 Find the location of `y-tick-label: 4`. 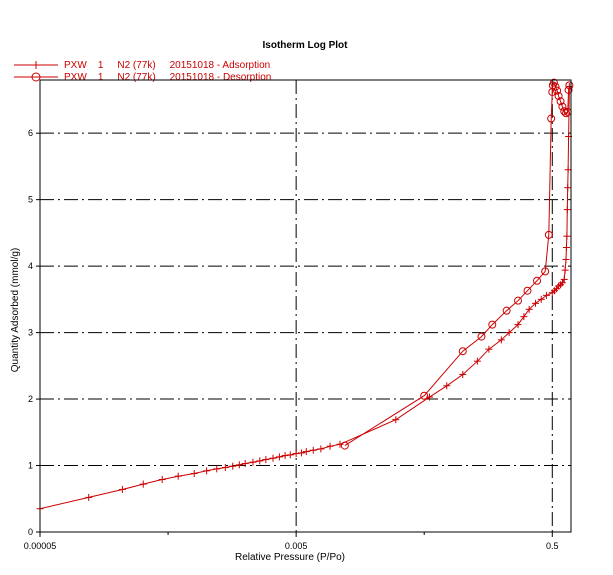

y-tick-label: 4 is located at coordinates (30, 266).